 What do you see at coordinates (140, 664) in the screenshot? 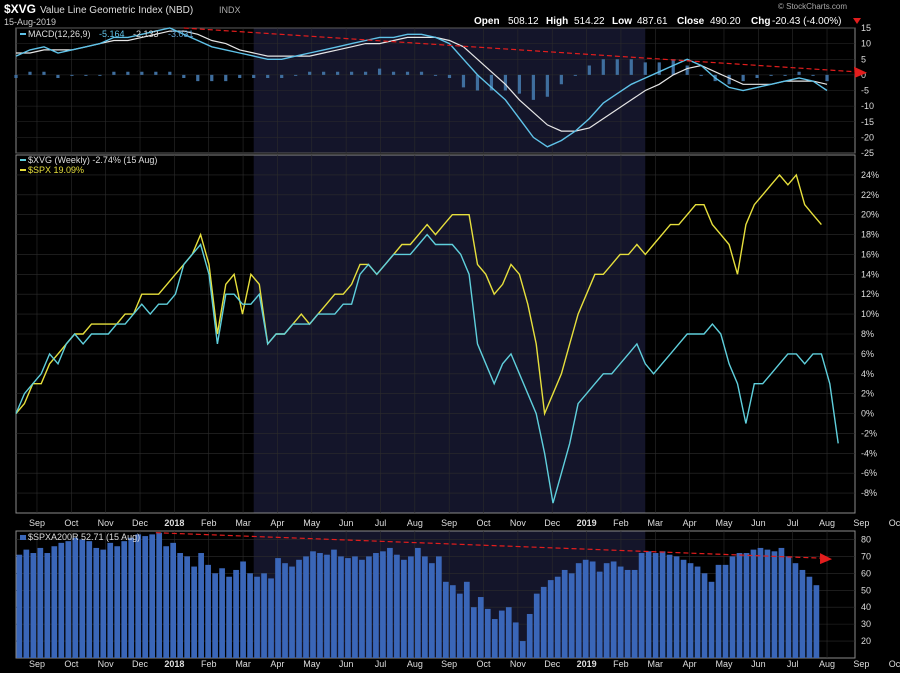
I see `x-tick-label: Dec` at bounding box center [140, 664].